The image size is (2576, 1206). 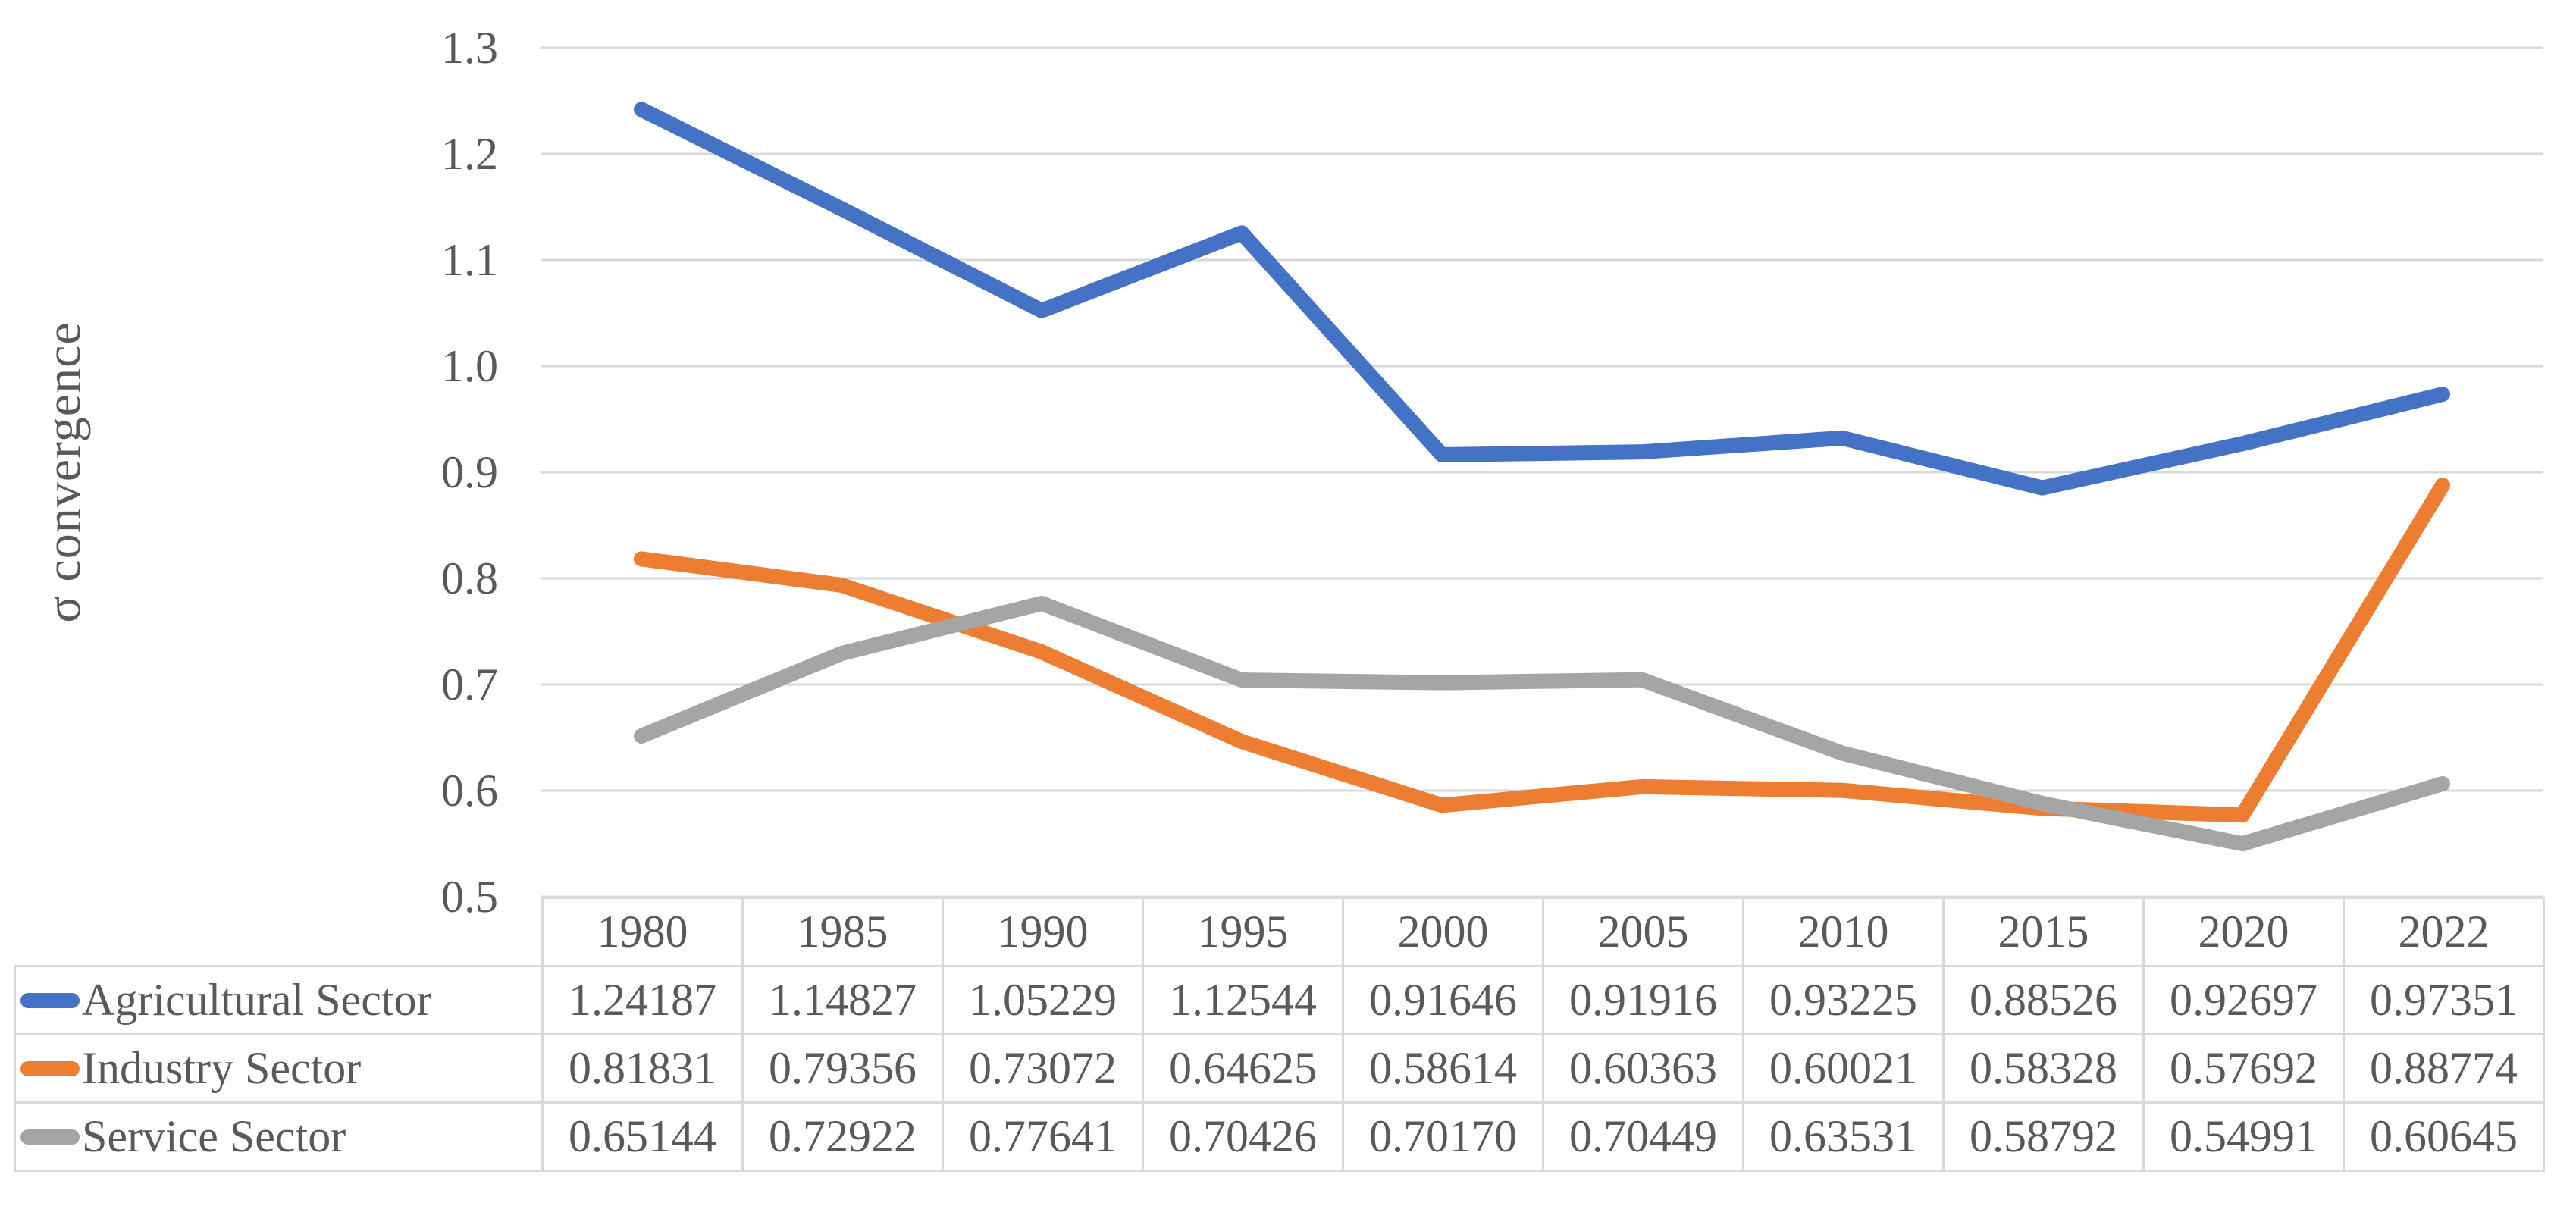 What do you see at coordinates (470, 48) in the screenshot?
I see `y-tick-label: 1.3` at bounding box center [470, 48].